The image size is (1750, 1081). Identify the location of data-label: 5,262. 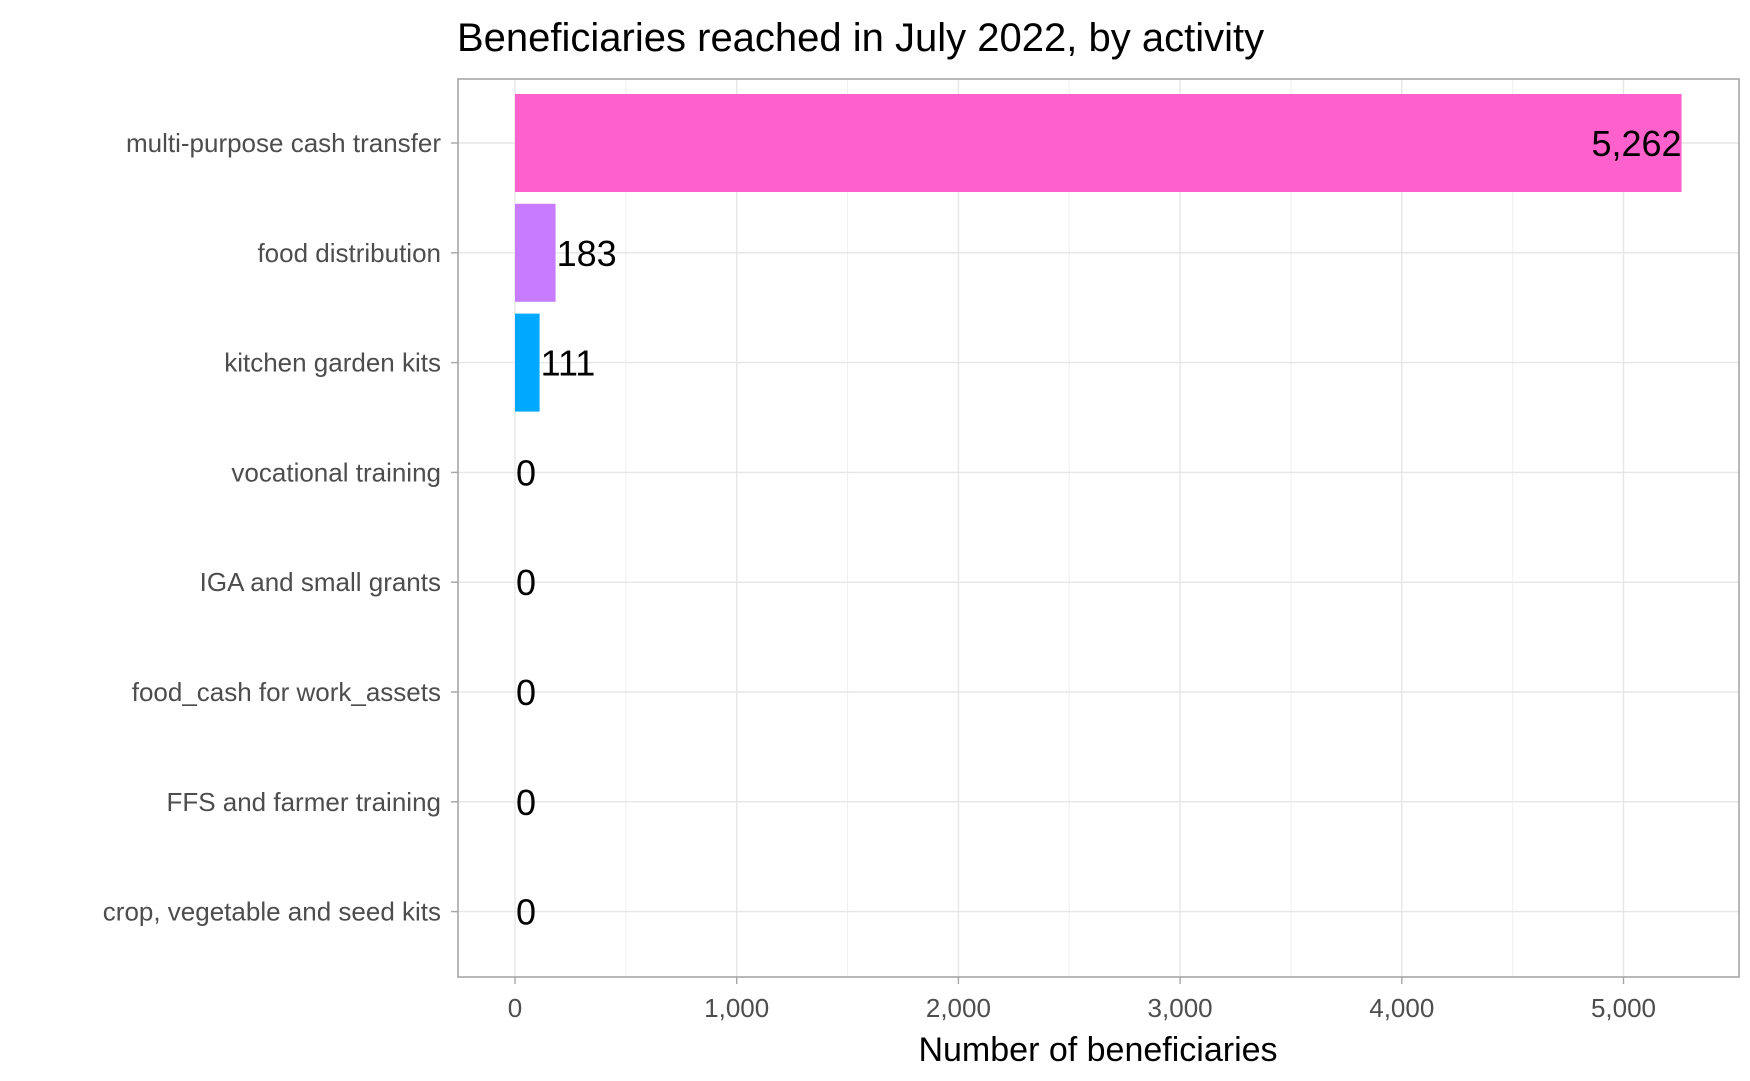
(1636, 143).